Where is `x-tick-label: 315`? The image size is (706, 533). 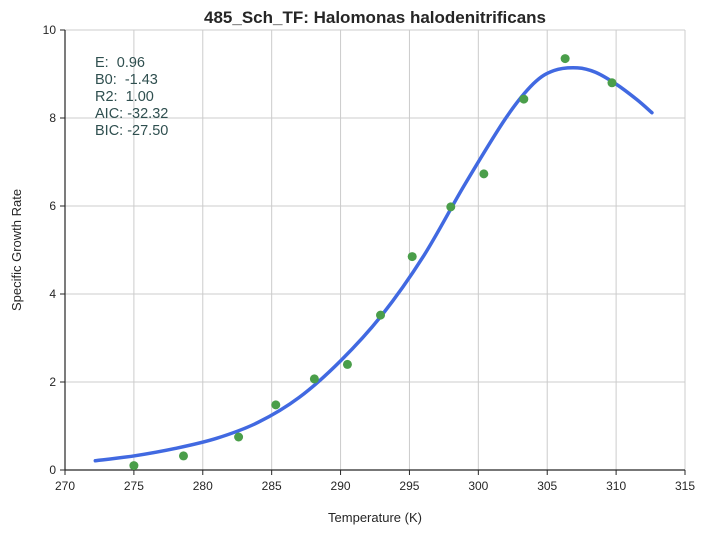
x-tick-label: 315 is located at coordinates (685, 486).